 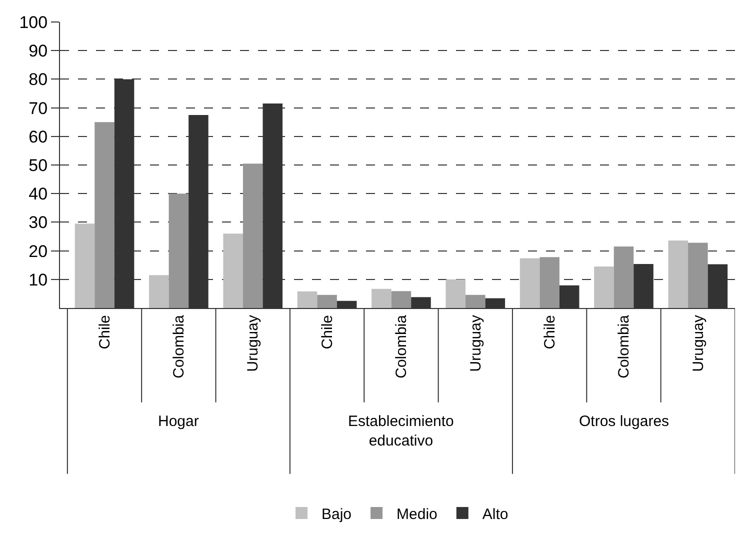 What do you see at coordinates (38, 280) in the screenshot?
I see `y-tick-label: 10` at bounding box center [38, 280].